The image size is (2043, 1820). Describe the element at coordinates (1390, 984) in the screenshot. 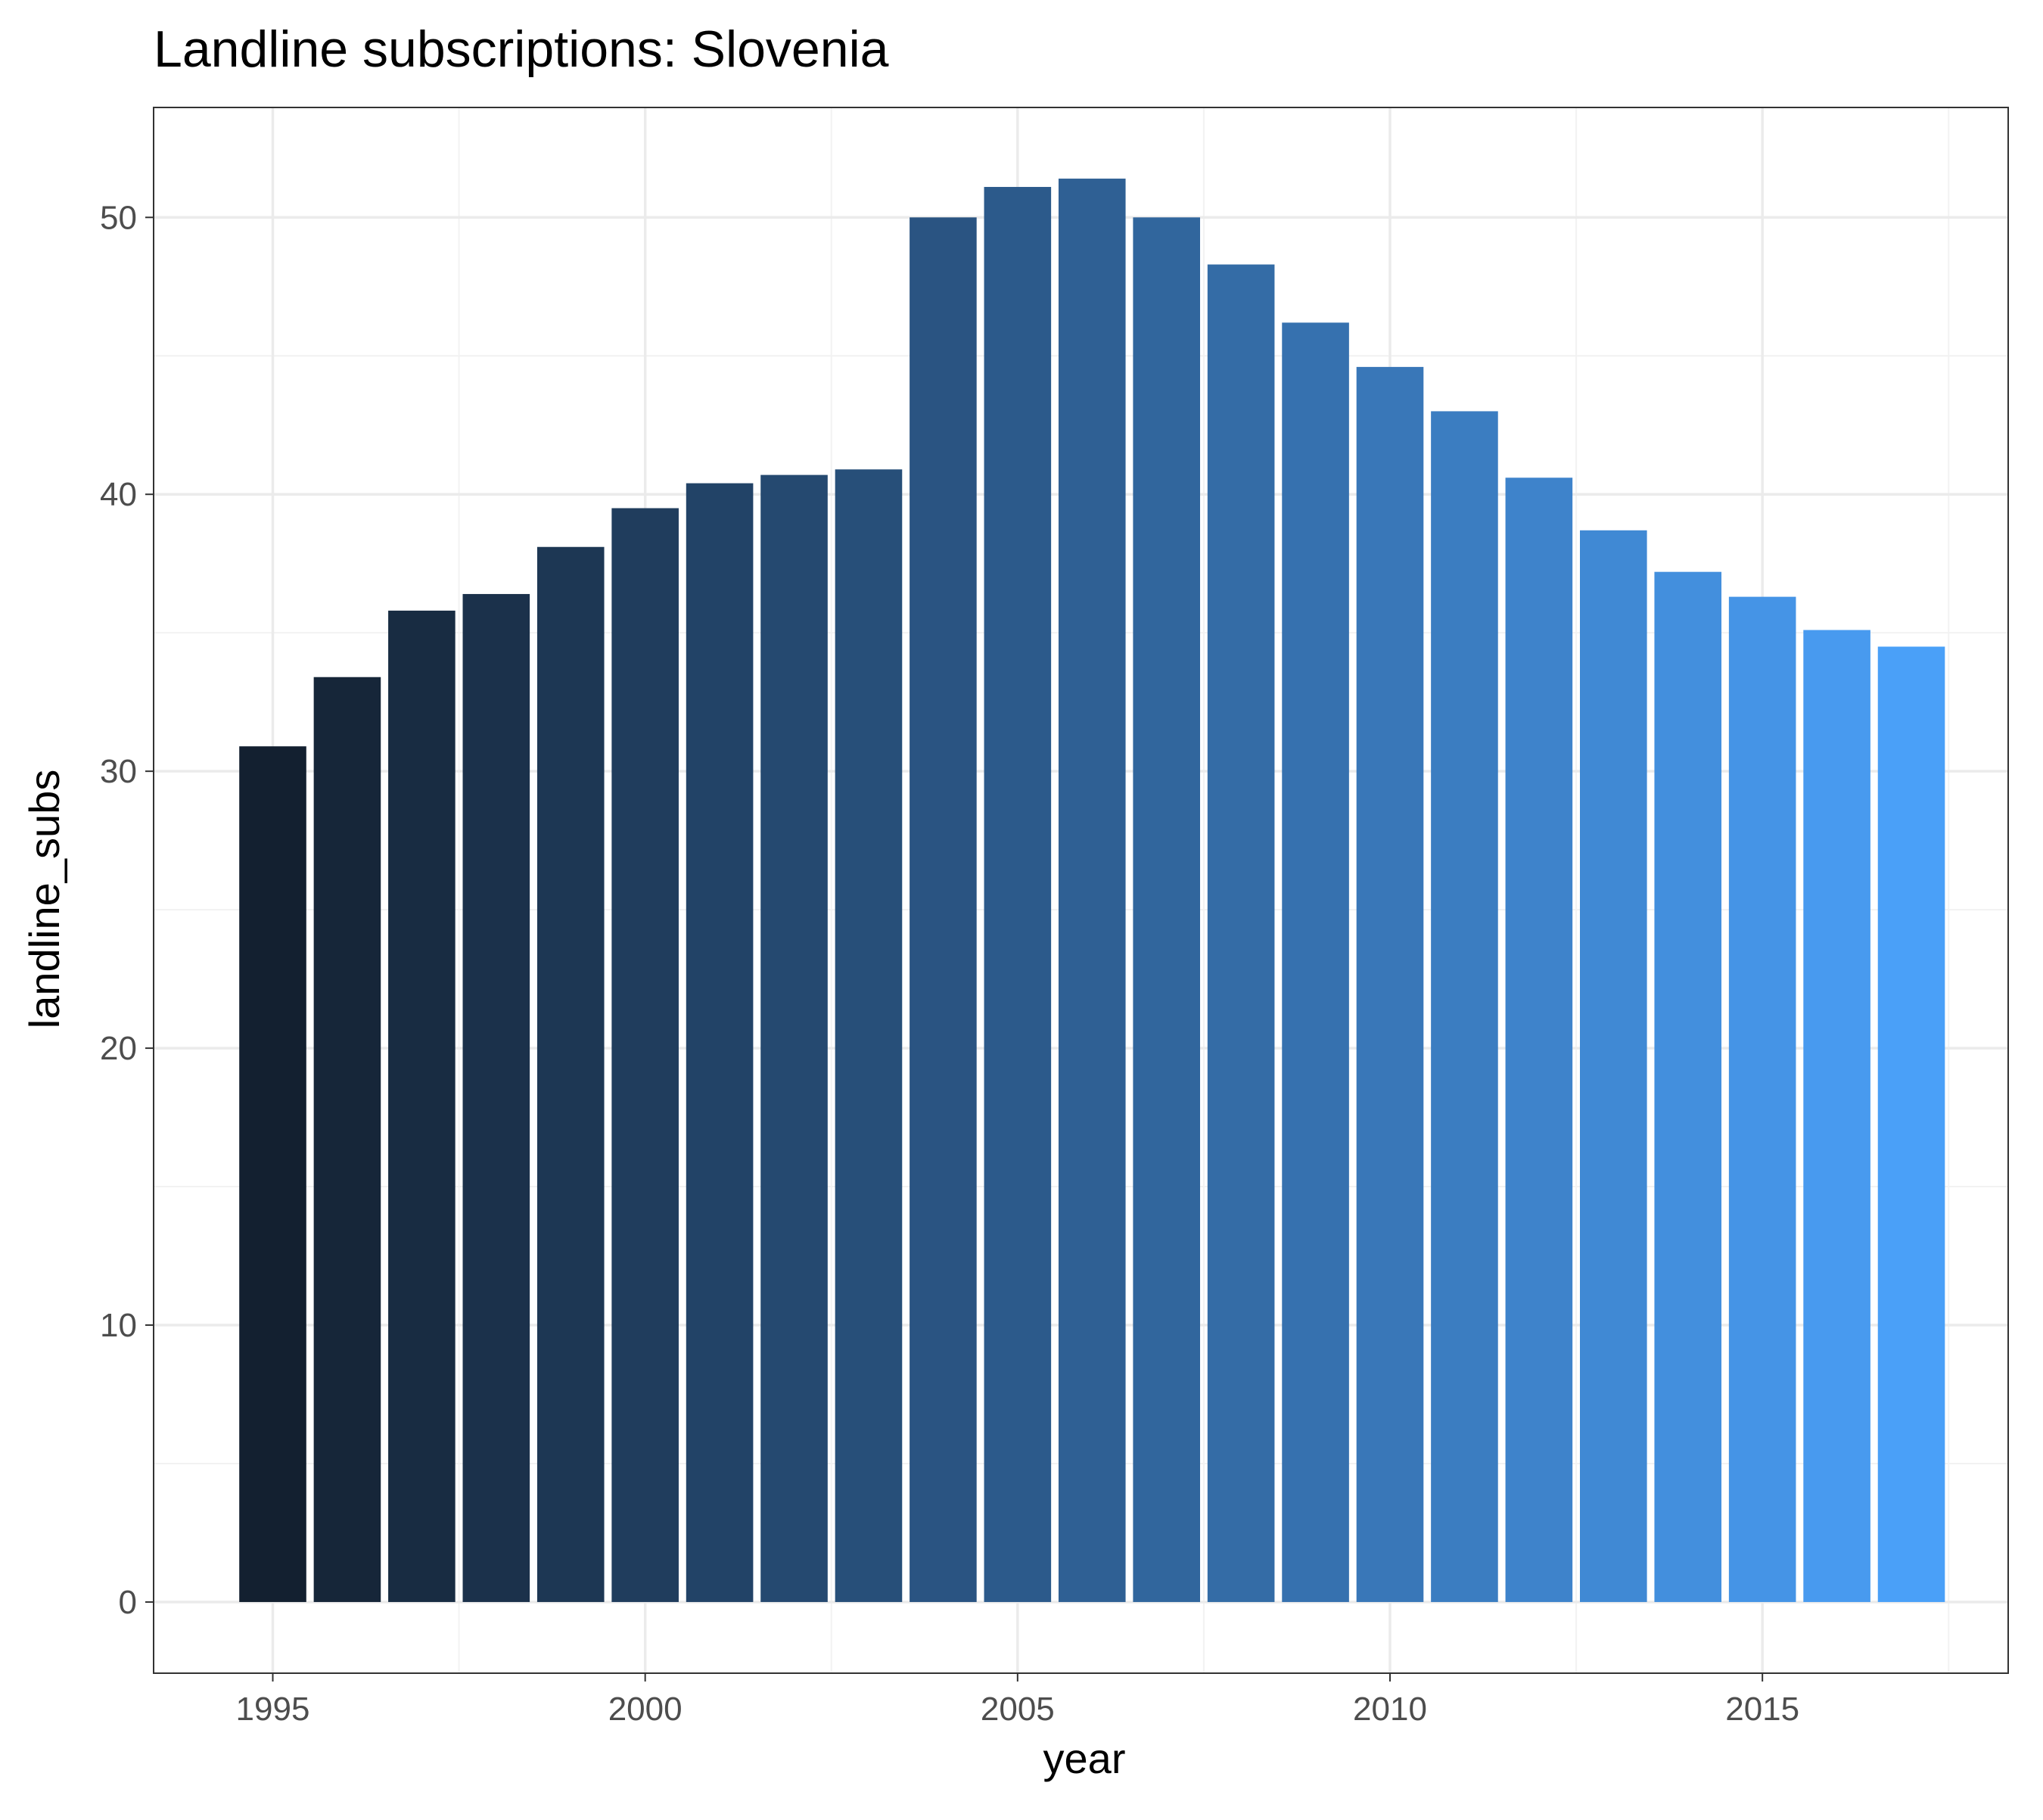

I see `bar-2010` at that location.